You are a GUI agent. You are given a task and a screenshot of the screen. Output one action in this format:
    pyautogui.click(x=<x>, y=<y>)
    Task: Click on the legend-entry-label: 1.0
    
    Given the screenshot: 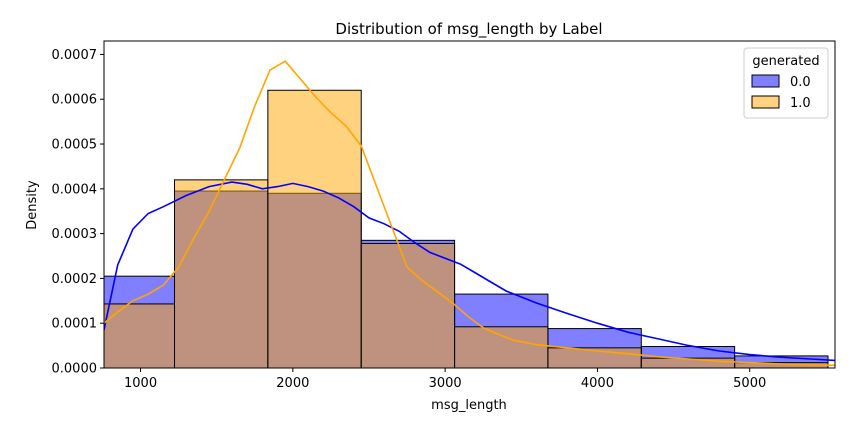 What is the action you would take?
    pyautogui.click(x=800, y=103)
    